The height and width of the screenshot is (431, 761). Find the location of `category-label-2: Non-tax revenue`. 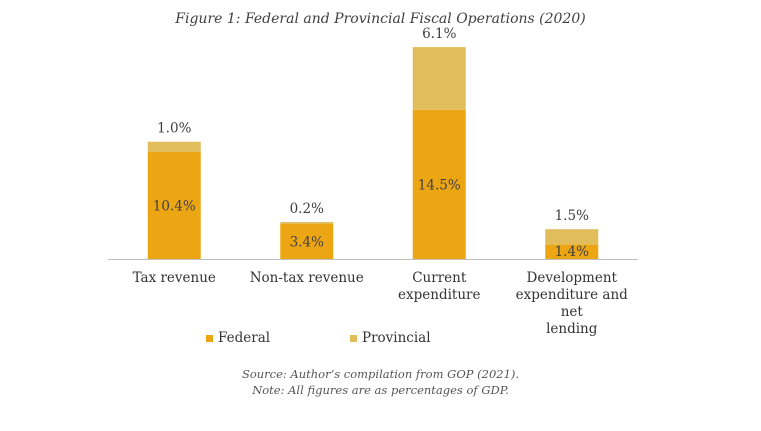

category-label-2: Non-tax revenue is located at coordinates (307, 278).